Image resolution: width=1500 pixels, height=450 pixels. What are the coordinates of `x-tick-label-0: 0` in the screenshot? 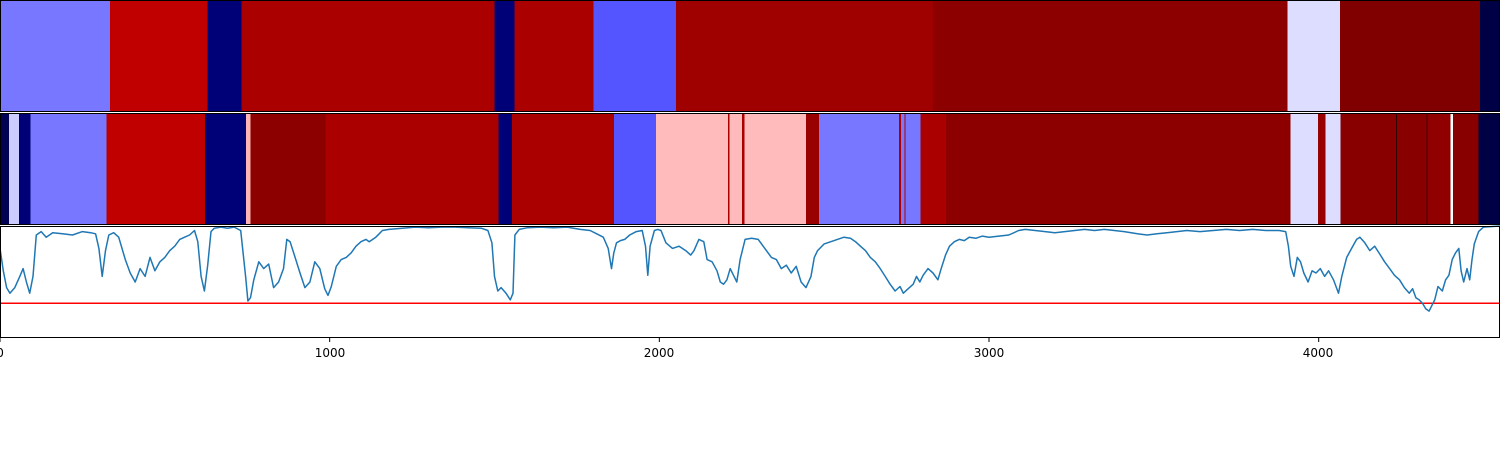 It's located at (2, 353).